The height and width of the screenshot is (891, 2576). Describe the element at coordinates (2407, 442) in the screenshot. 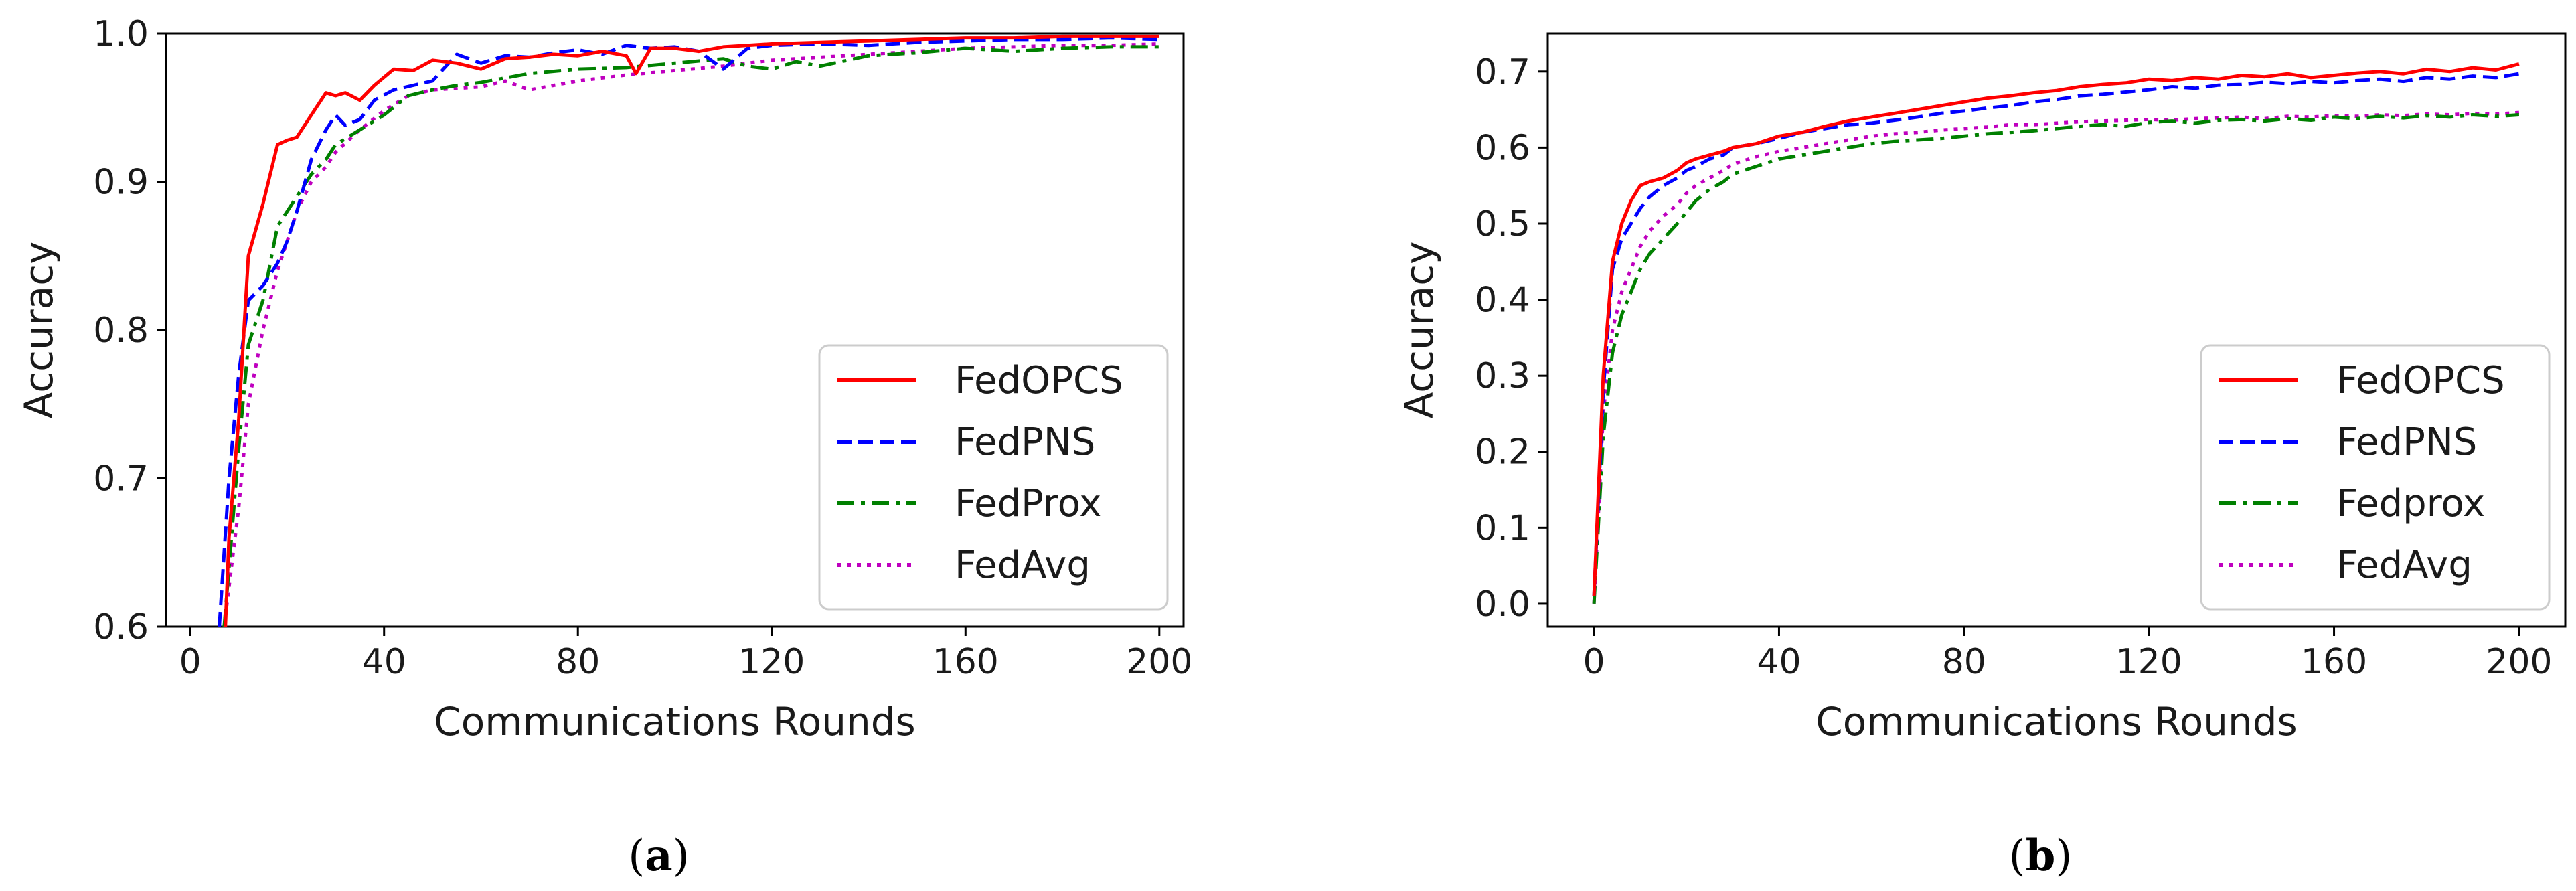

I see `legend-label-fedpns-b: FedPNS` at that location.